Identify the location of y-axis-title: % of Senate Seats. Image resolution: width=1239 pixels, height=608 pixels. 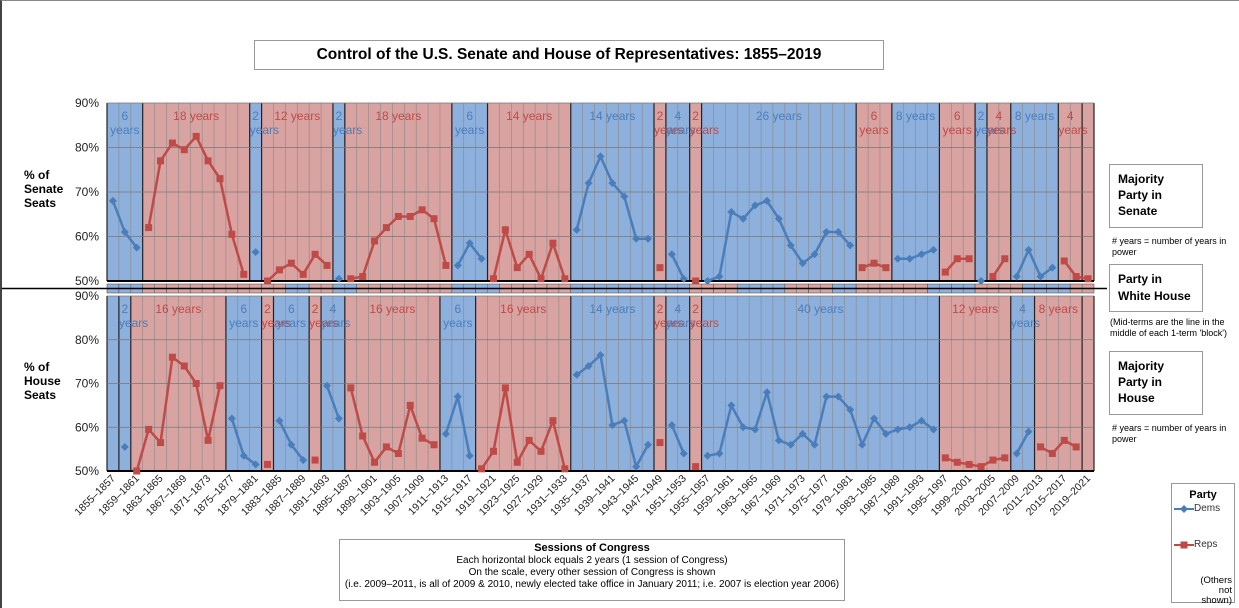
(44, 189).